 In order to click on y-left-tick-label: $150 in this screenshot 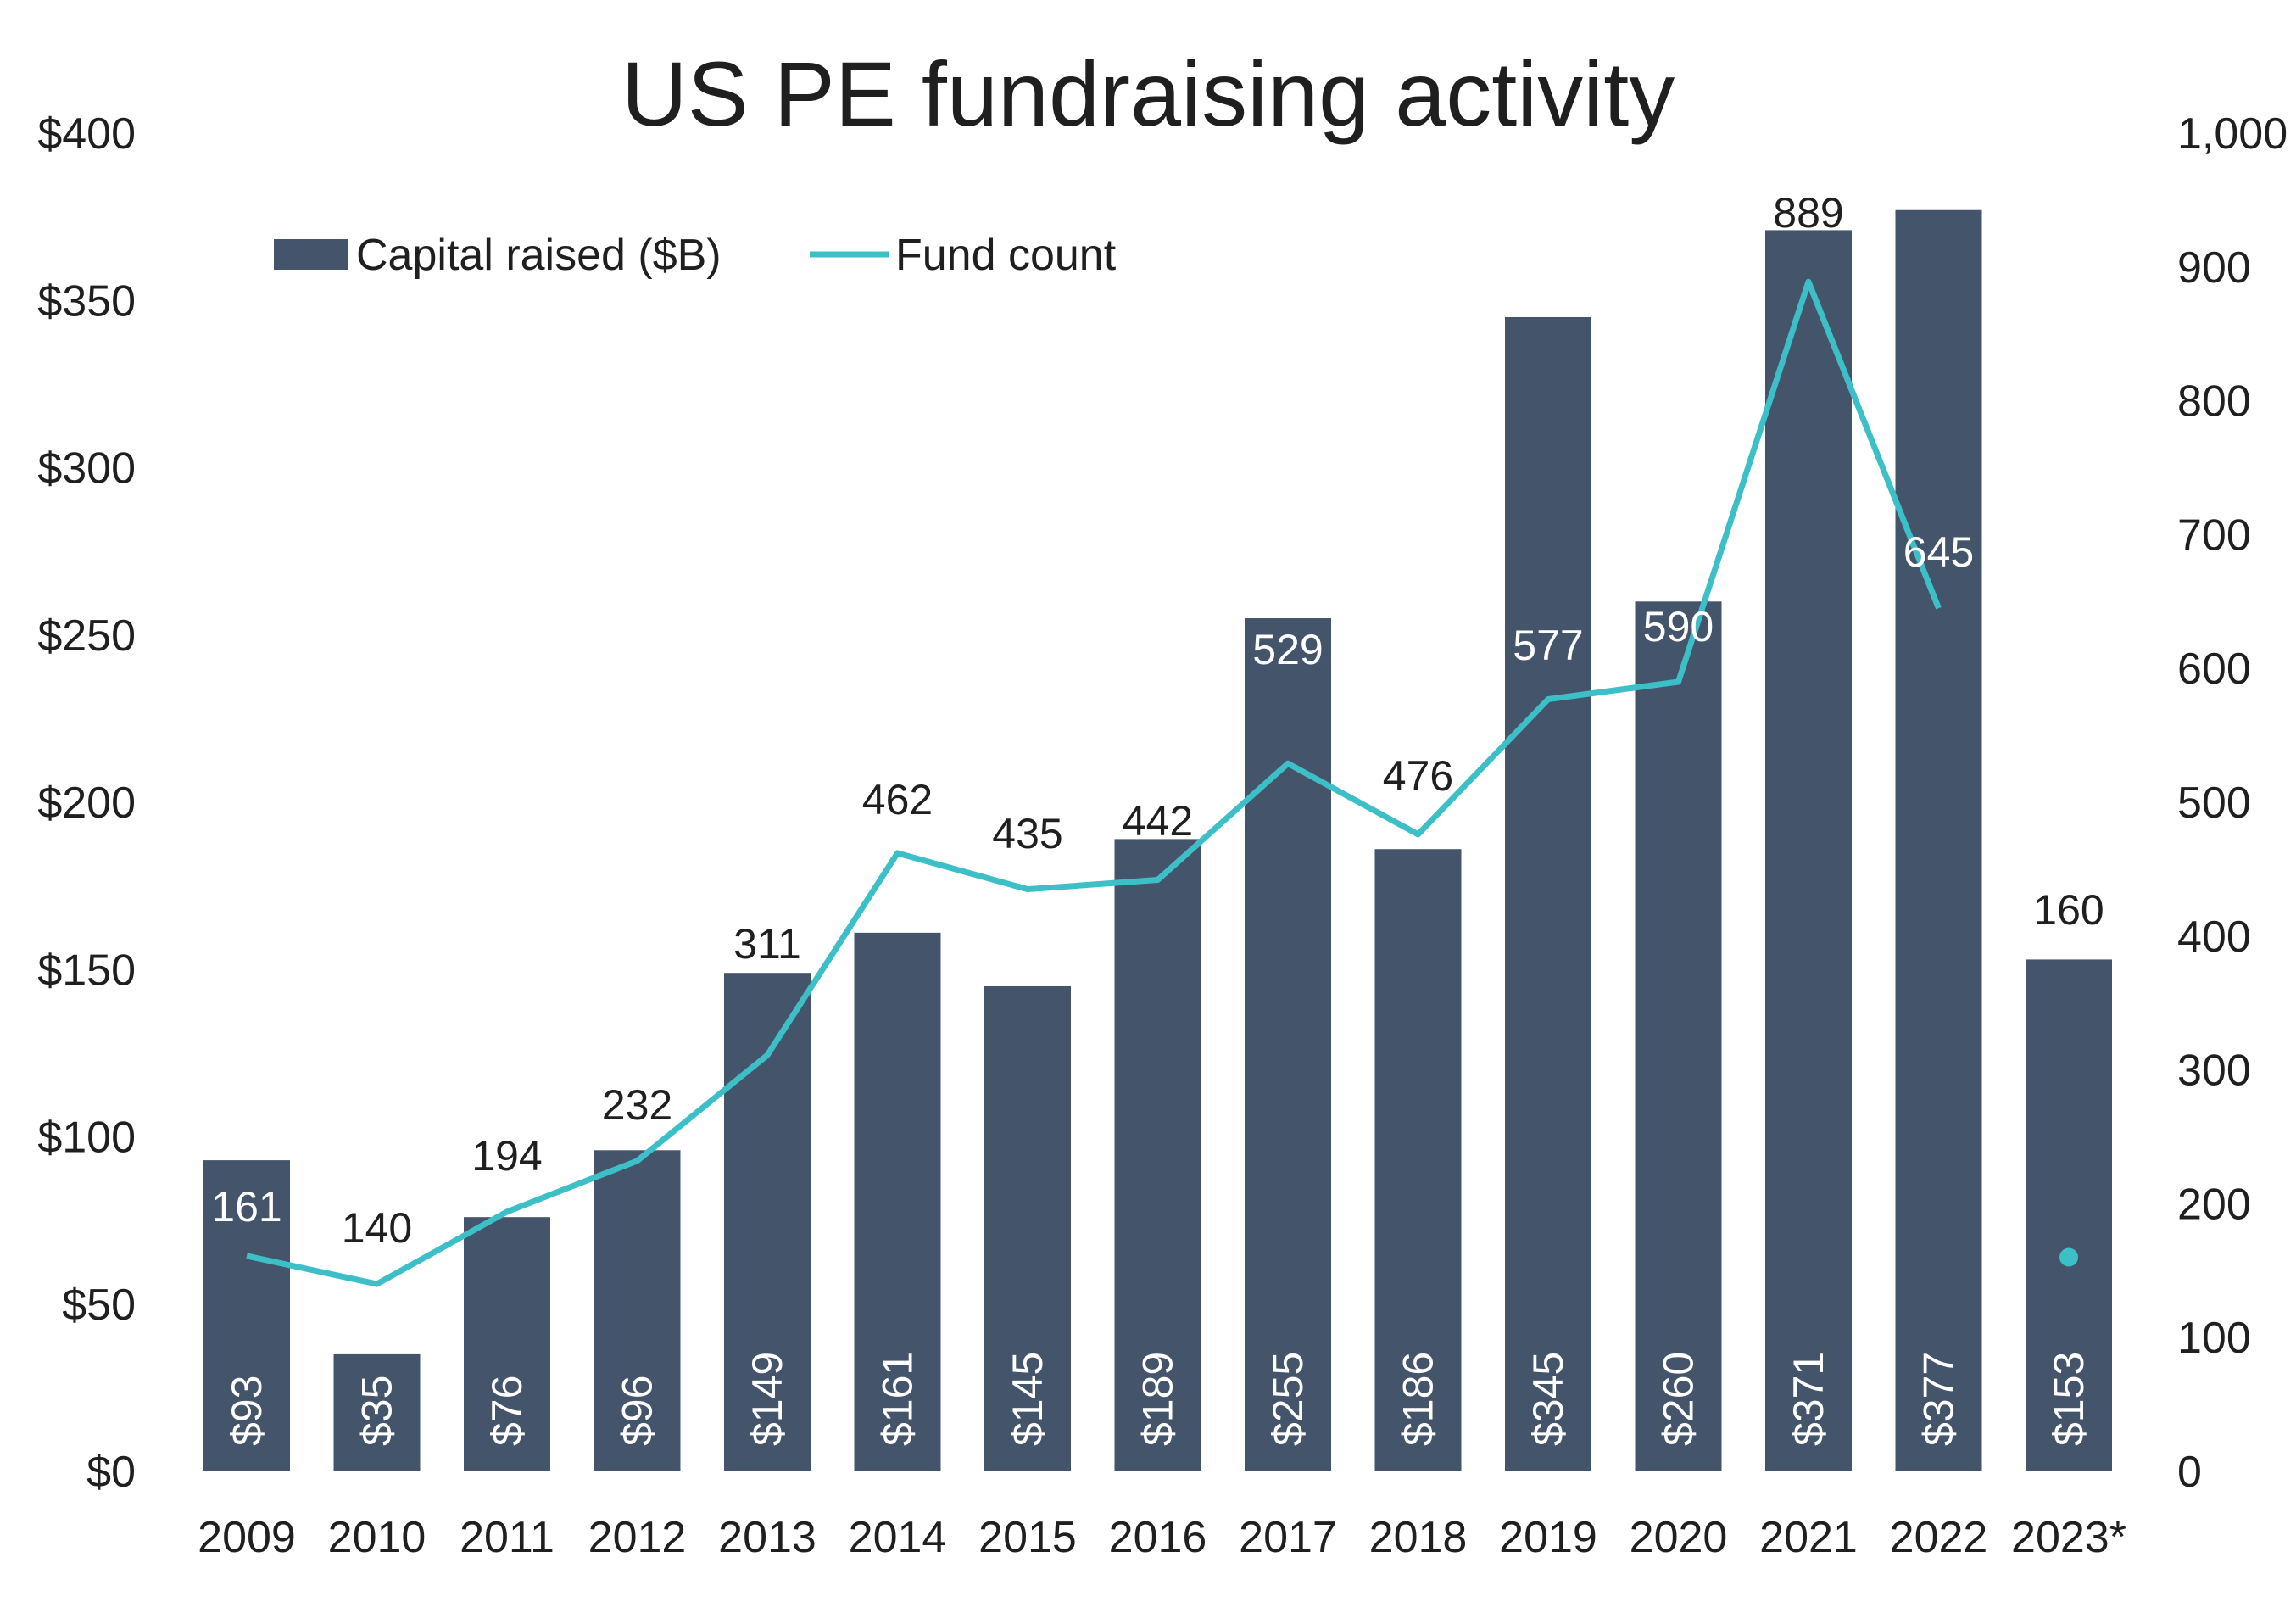, I will do `click(86, 970)`.